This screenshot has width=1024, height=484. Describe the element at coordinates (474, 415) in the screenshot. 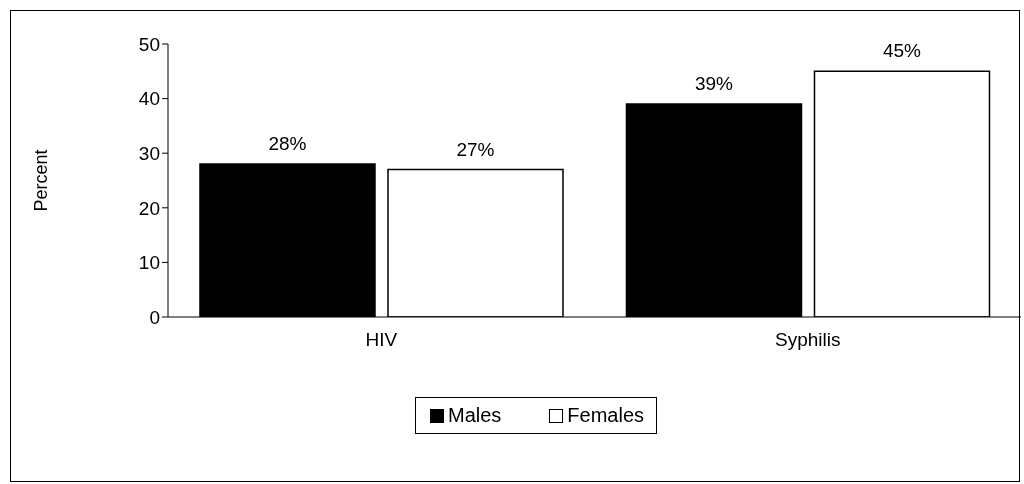

I see `legend-label: Males` at that location.